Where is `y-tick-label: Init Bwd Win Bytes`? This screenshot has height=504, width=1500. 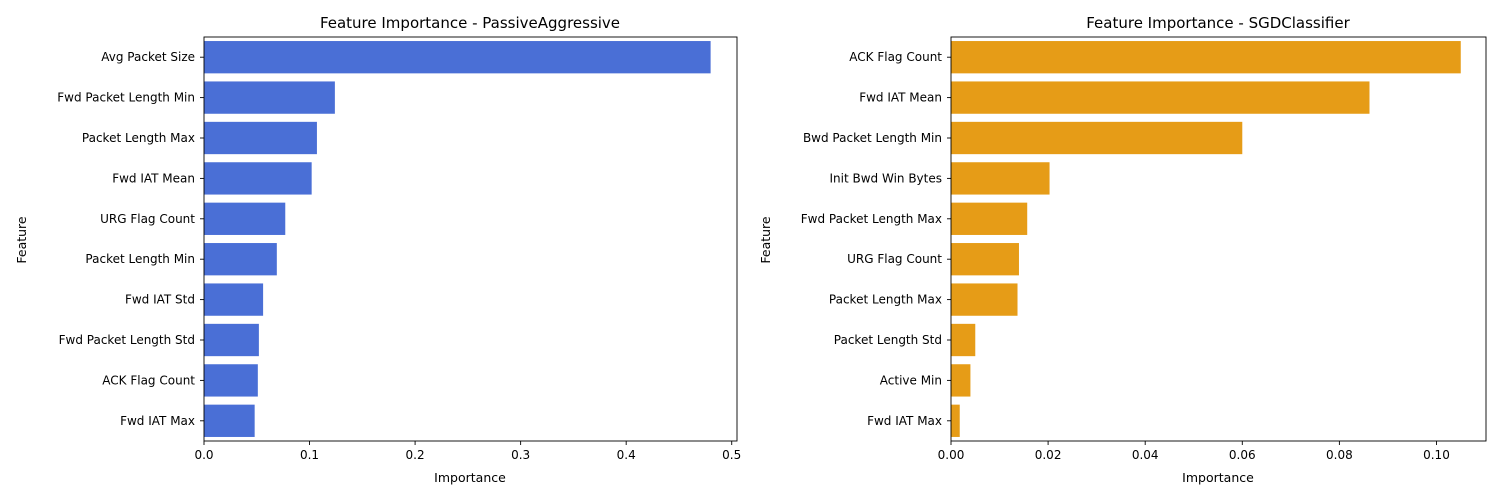 y-tick-label: Init Bwd Win Bytes is located at coordinates (885, 178).